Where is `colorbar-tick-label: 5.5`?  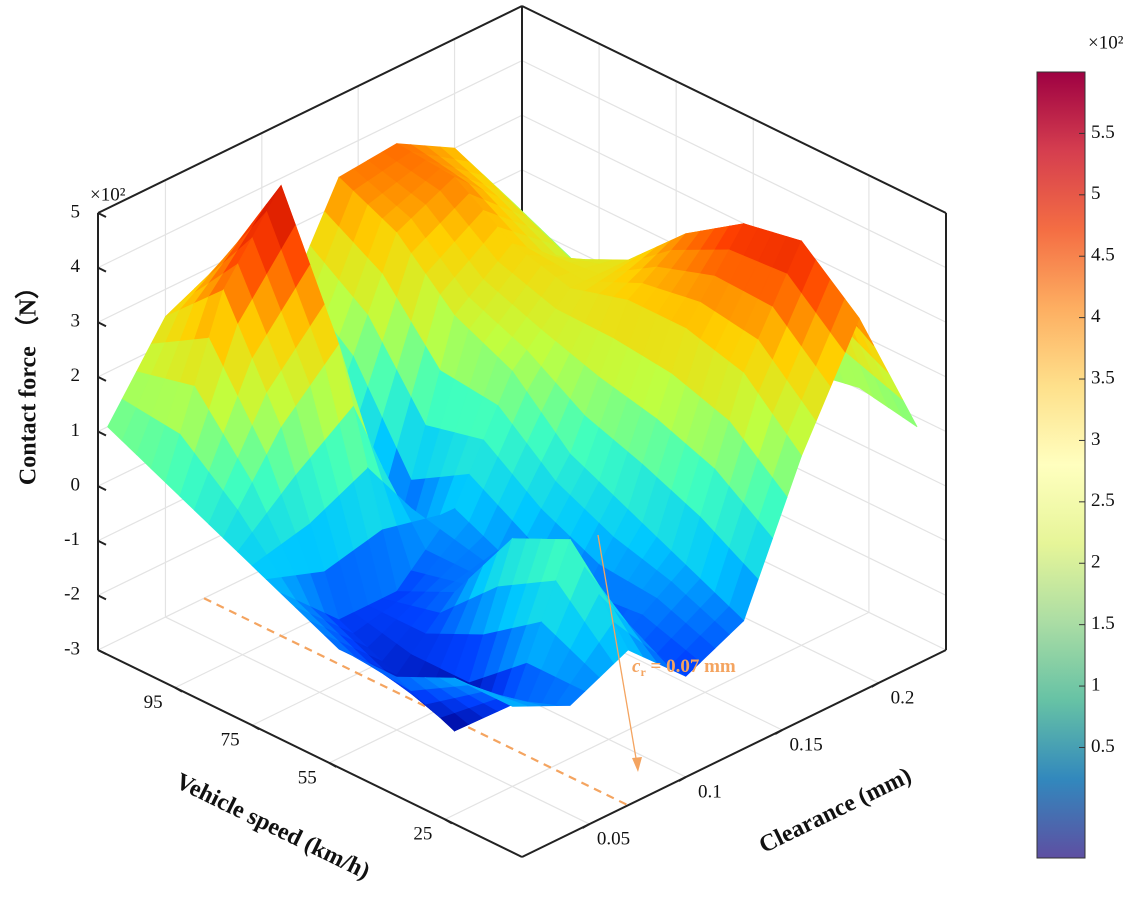
colorbar-tick-label: 5.5 is located at coordinates (1103, 132).